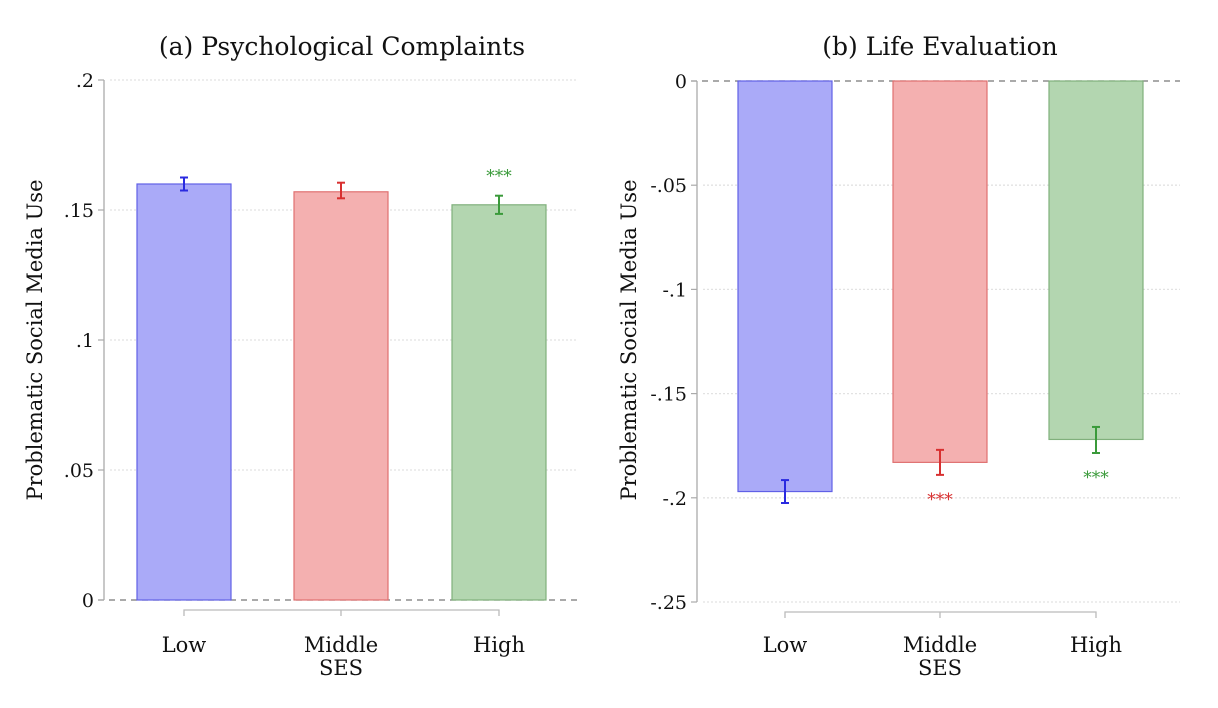 Image resolution: width=1218 pixels, height=708 pixels. What do you see at coordinates (674, 499) in the screenshot?
I see `y-tick-label: -.2` at bounding box center [674, 499].